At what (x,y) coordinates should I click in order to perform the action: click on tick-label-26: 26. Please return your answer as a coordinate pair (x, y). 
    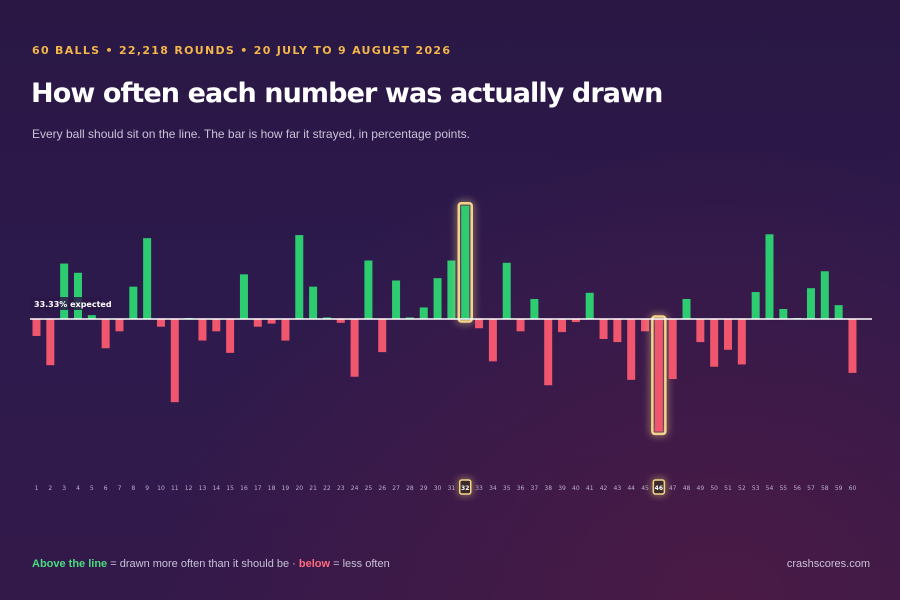
    Looking at the image, I should click on (382, 488).